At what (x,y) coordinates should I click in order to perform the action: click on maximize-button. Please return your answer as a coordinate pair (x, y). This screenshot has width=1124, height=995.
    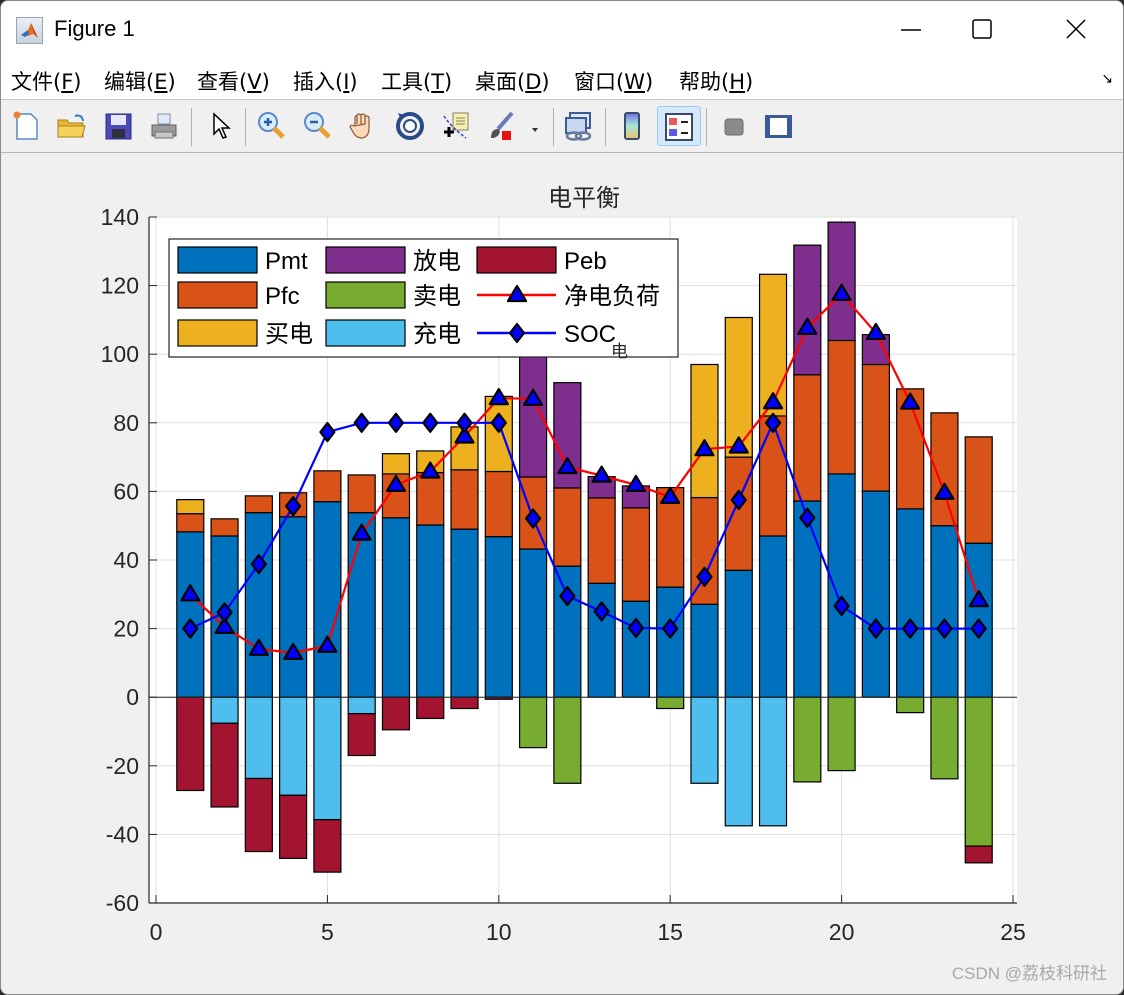
    Looking at the image, I should click on (982, 30).